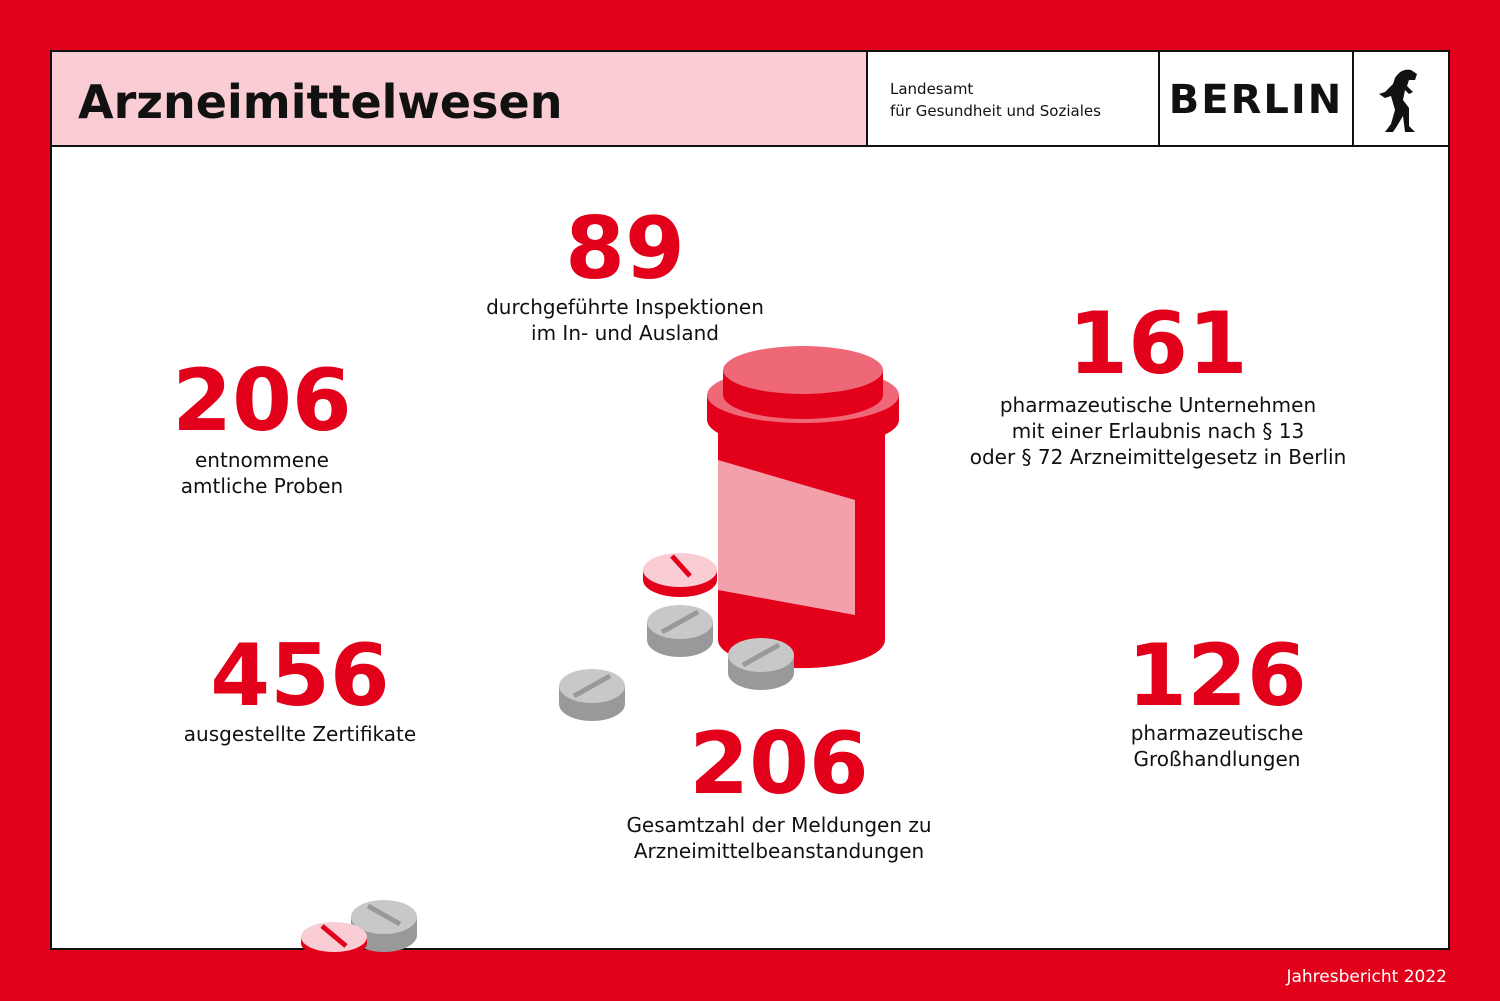  What do you see at coordinates (1216, 759) in the screenshot?
I see `stat-label: Großhandlungen` at bounding box center [1216, 759].